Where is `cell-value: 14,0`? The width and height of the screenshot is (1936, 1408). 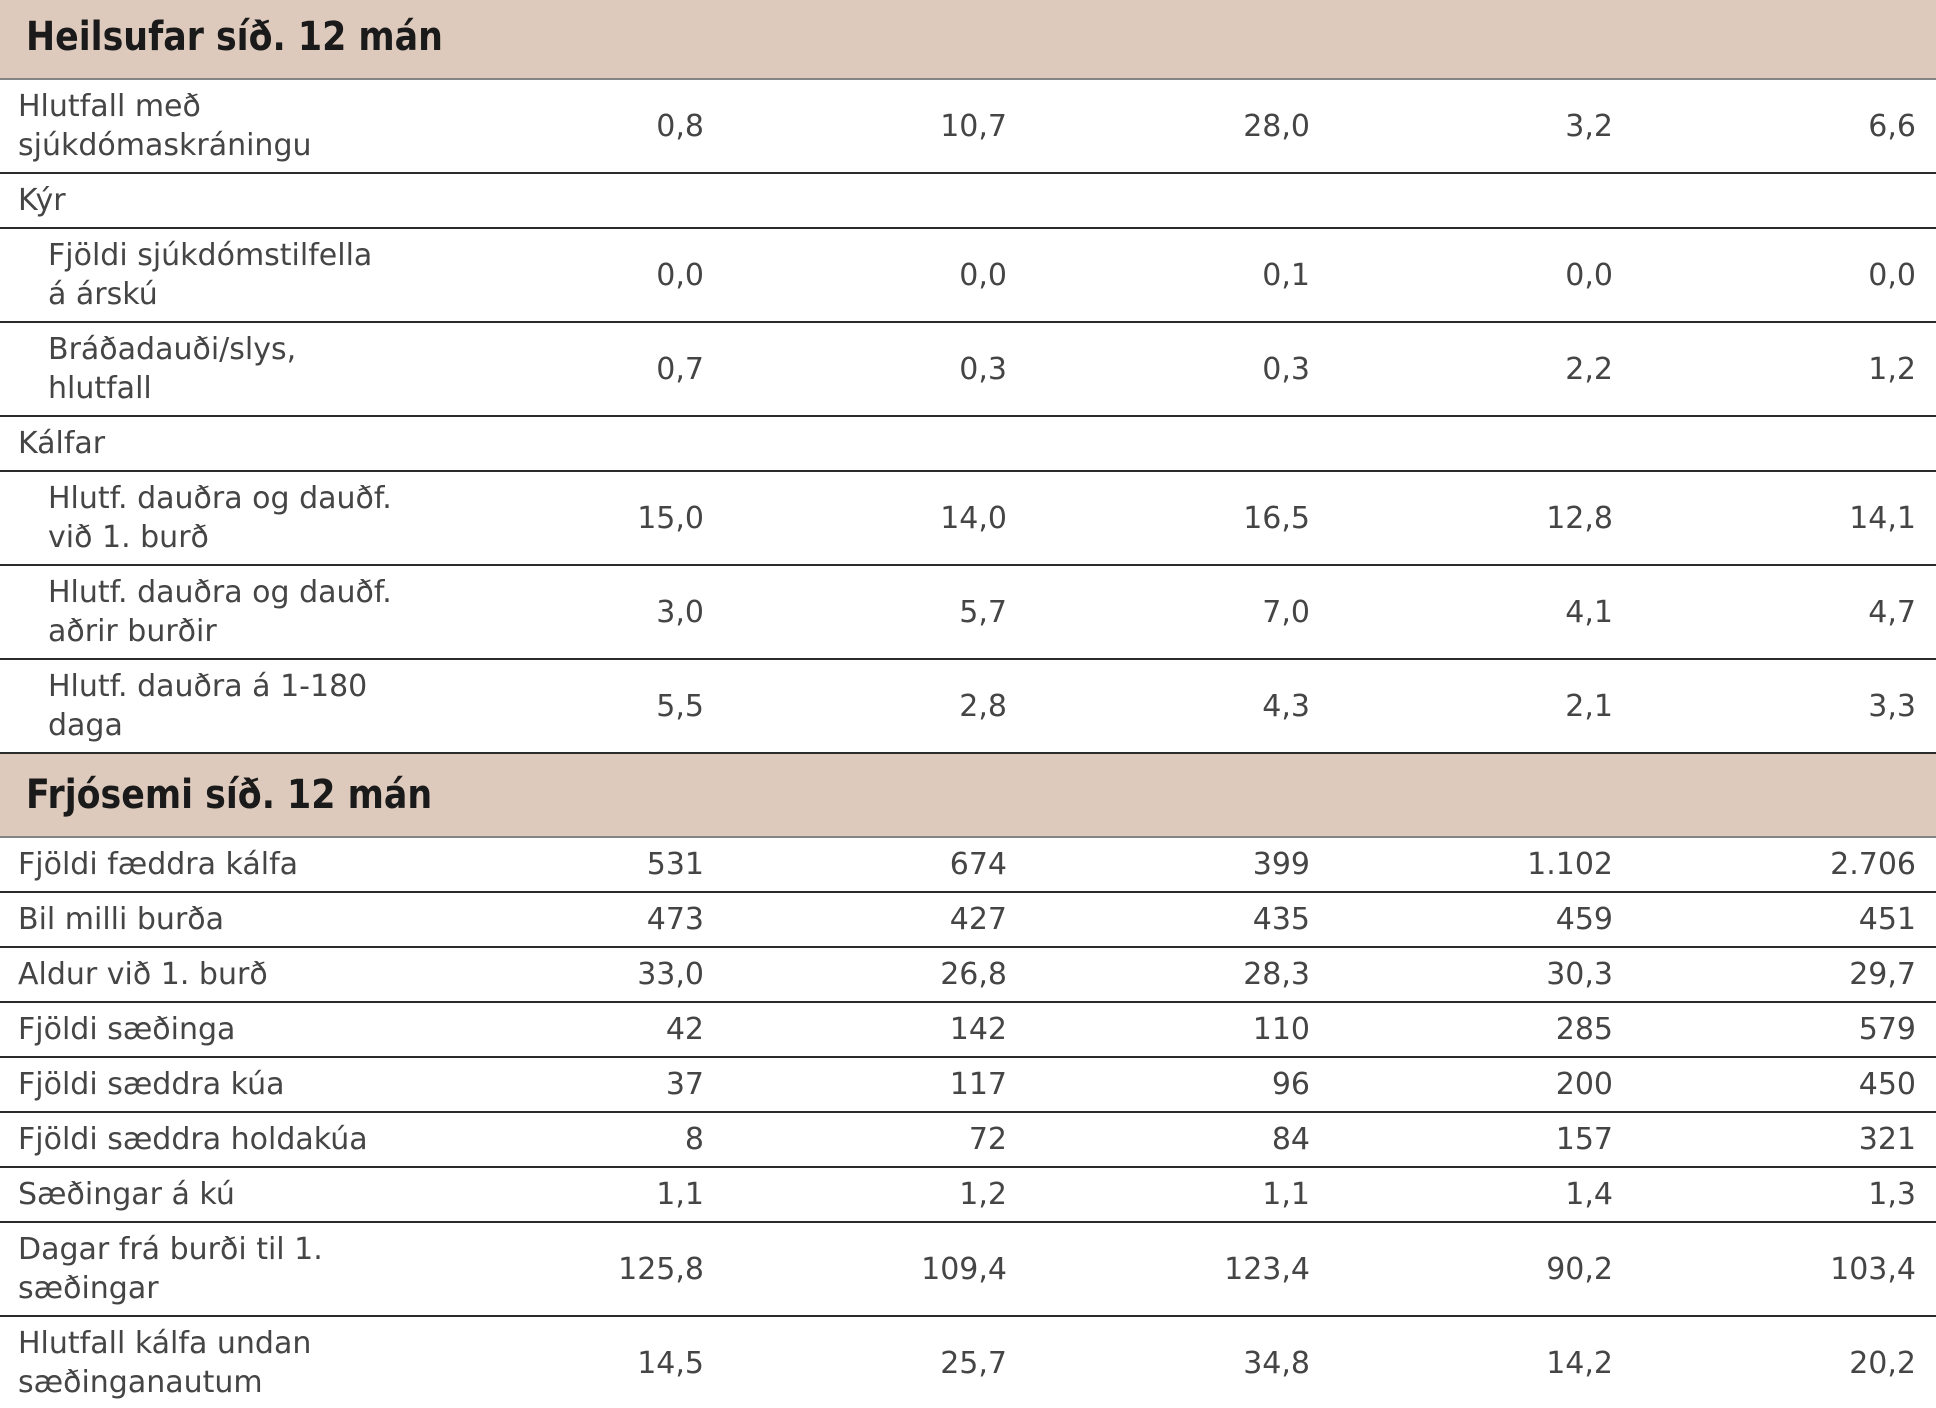
cell-value: 14,0 is located at coordinates (875, 518).